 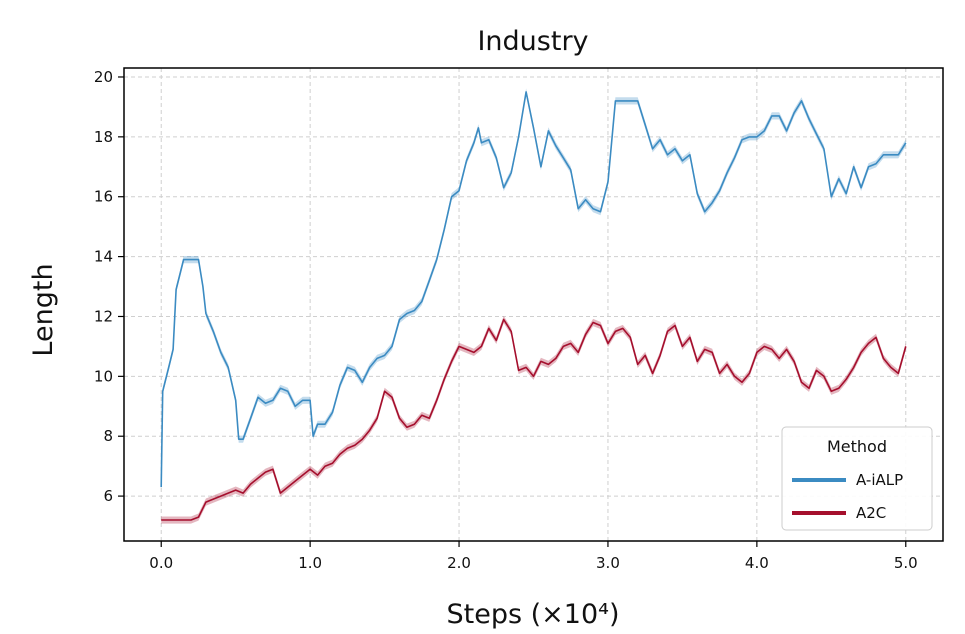 I want to click on legend-label-a-ialp: A-iALP, so click(x=879, y=480).